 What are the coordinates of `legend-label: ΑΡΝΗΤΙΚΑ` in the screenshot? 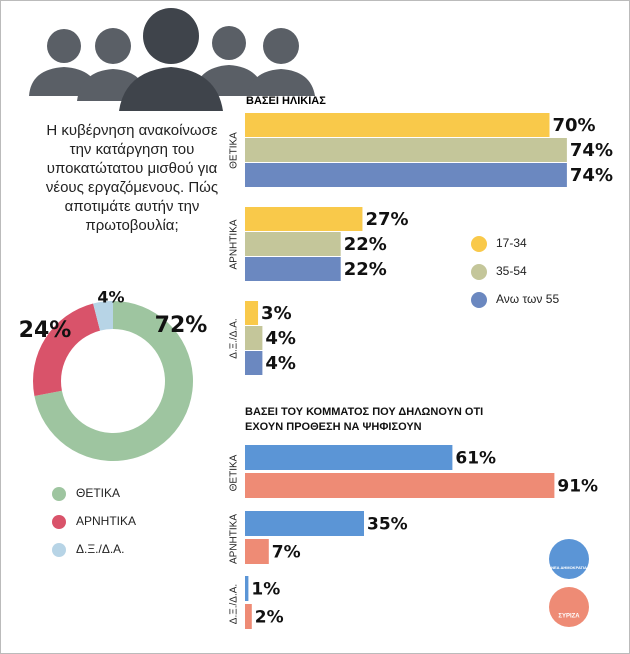 It's located at (106, 521).